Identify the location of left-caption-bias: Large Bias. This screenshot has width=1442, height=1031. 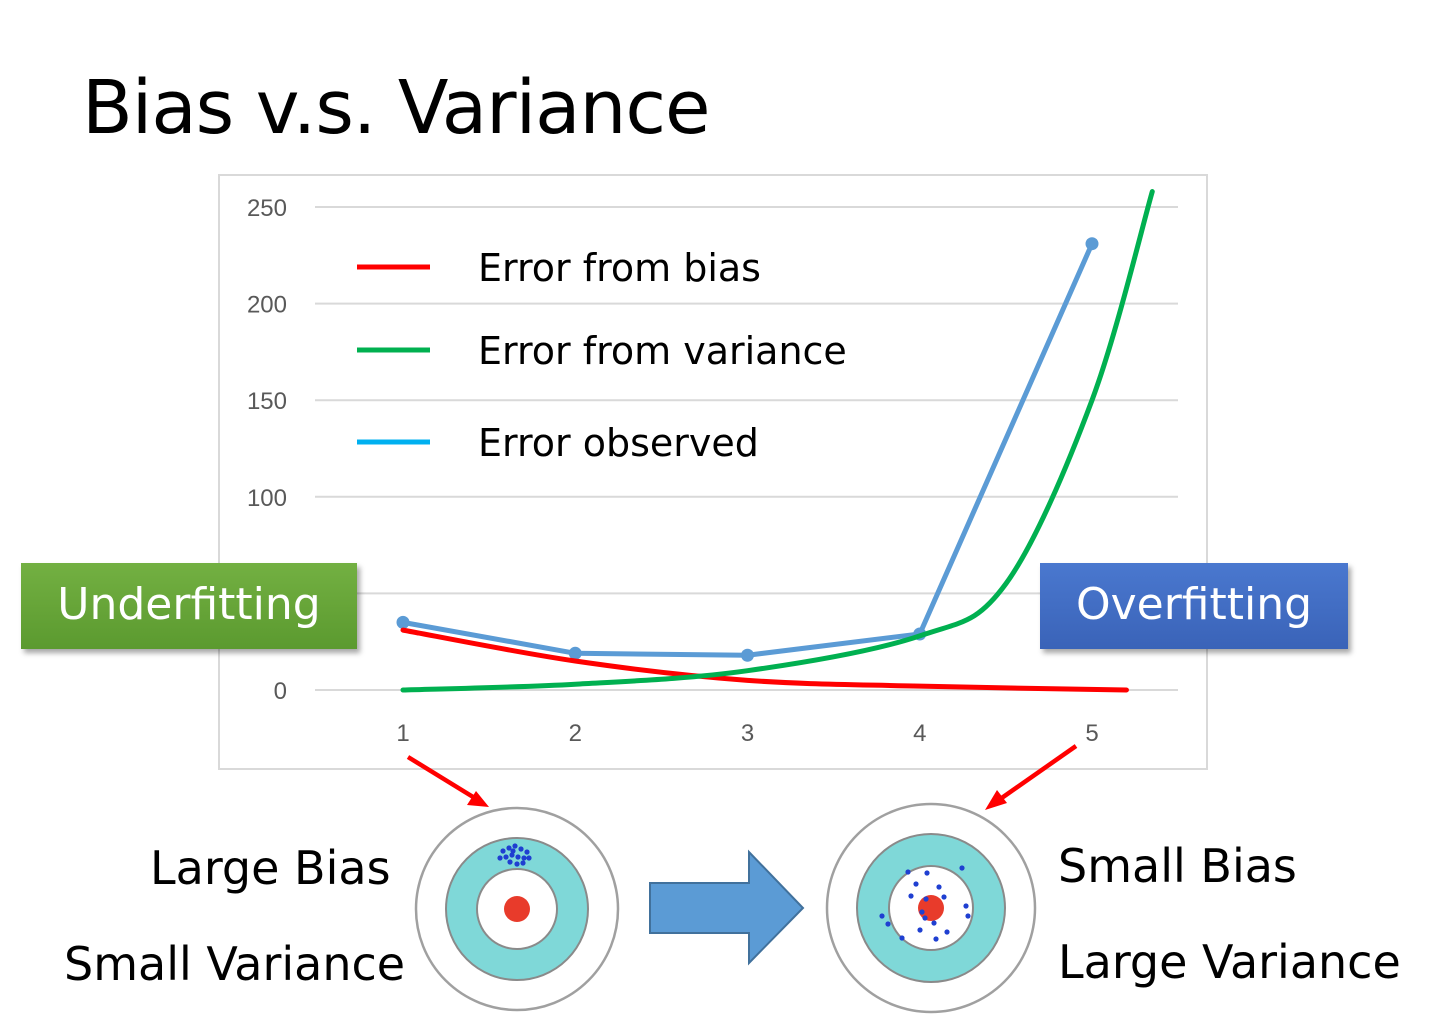
(270, 868).